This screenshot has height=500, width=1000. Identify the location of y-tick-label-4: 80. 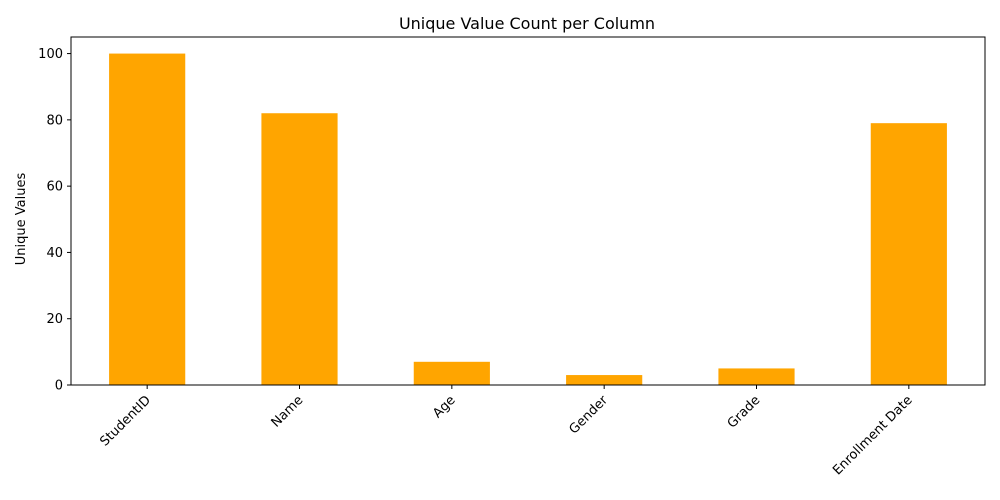
(54, 120).